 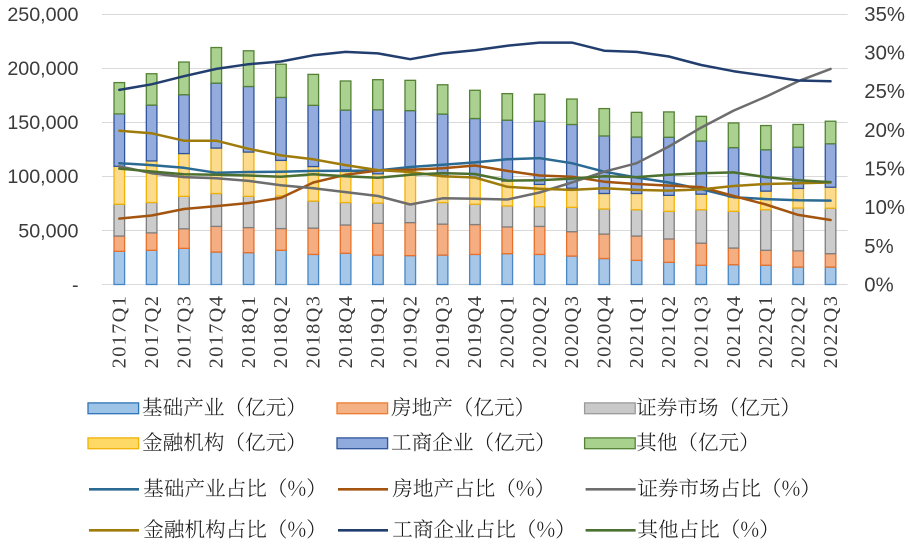 I want to click on svg-text: 150,000, so click(x=42, y=123).